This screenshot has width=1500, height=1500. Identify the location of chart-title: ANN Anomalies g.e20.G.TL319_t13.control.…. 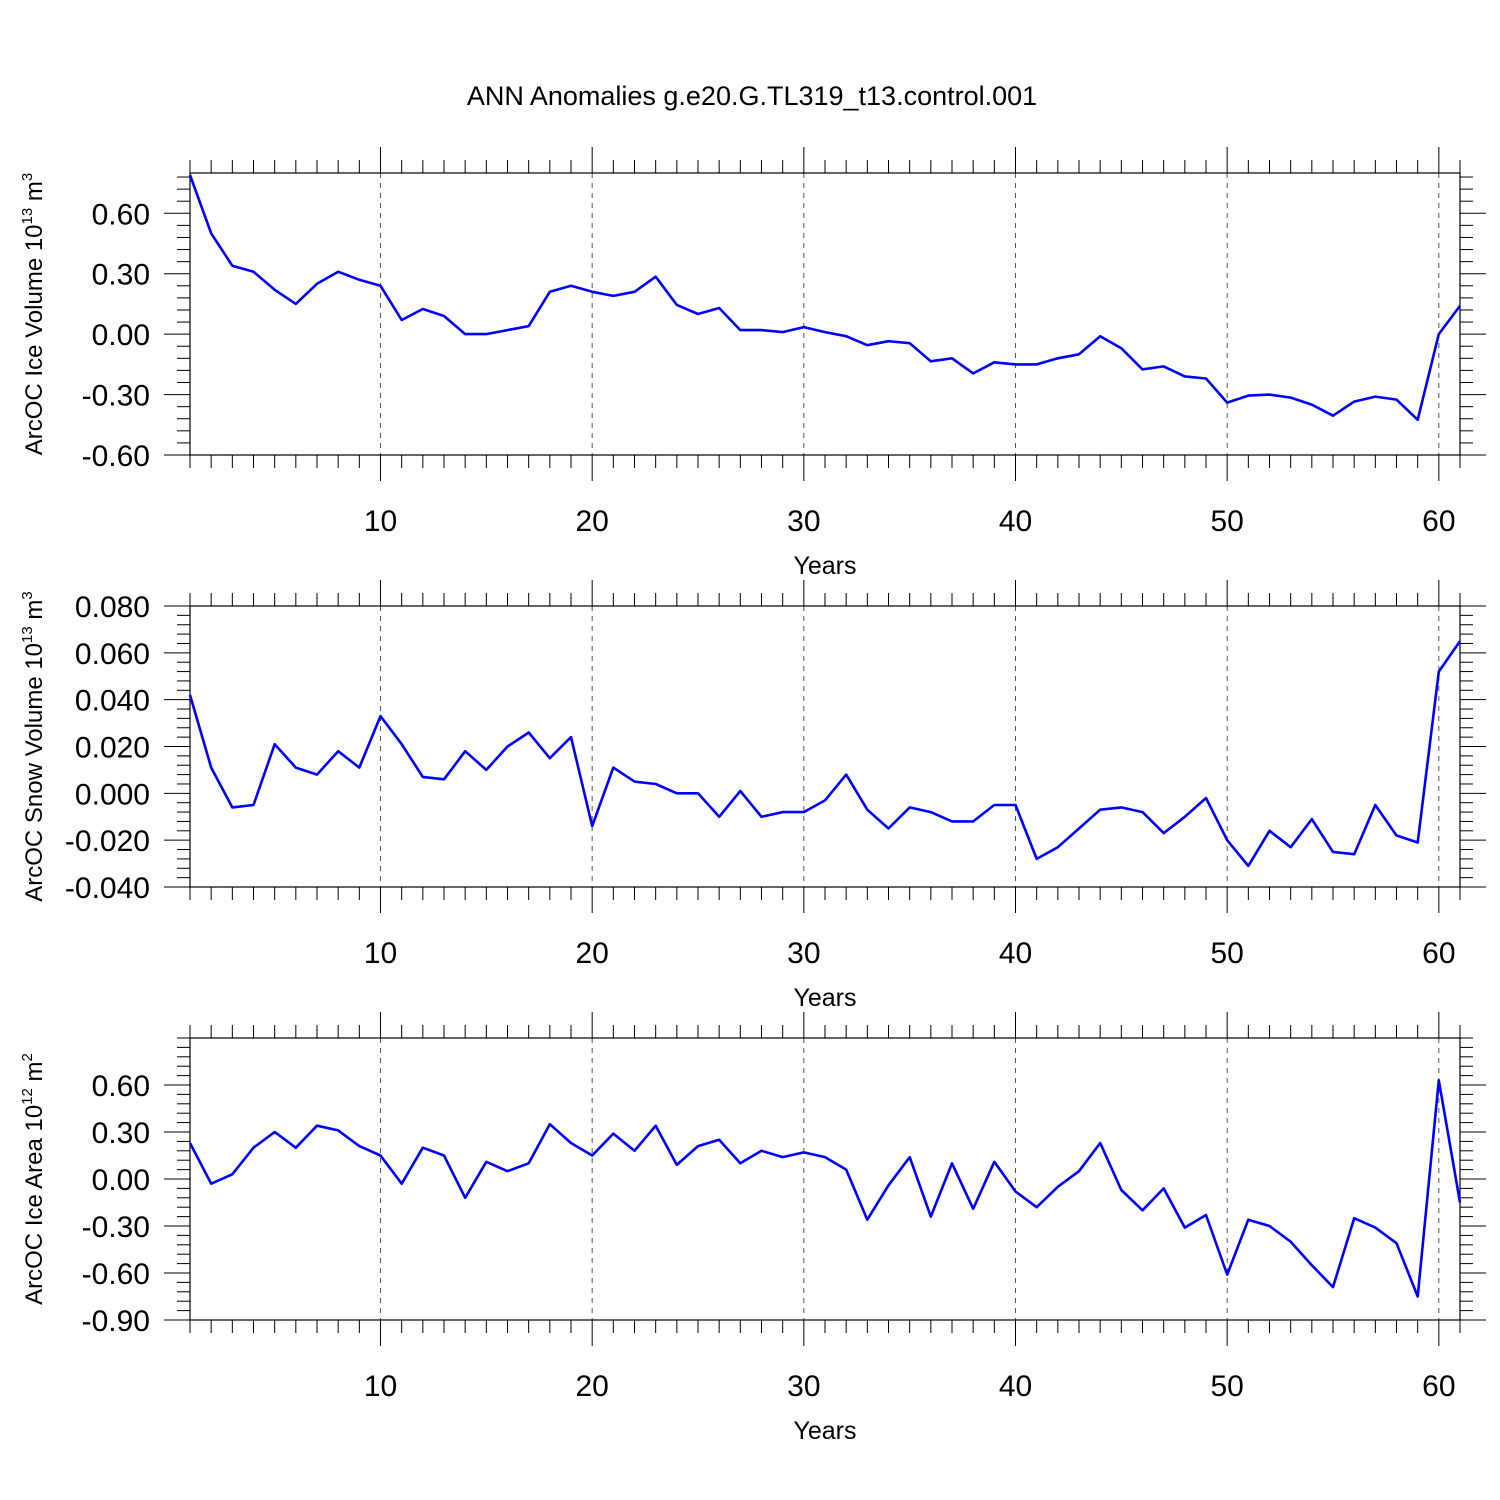
(752, 96).